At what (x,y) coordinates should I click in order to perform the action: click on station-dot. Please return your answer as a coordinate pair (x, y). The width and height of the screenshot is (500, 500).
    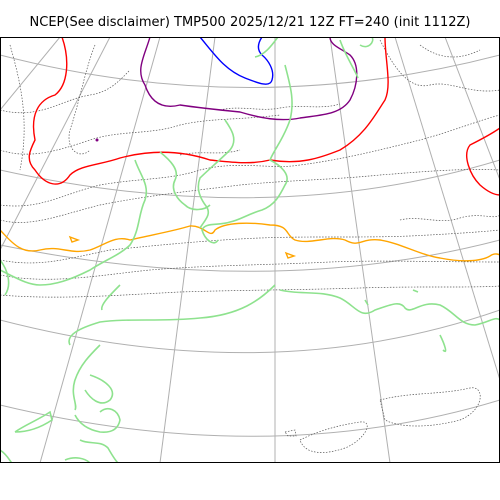
    Looking at the image, I should click on (97, 140).